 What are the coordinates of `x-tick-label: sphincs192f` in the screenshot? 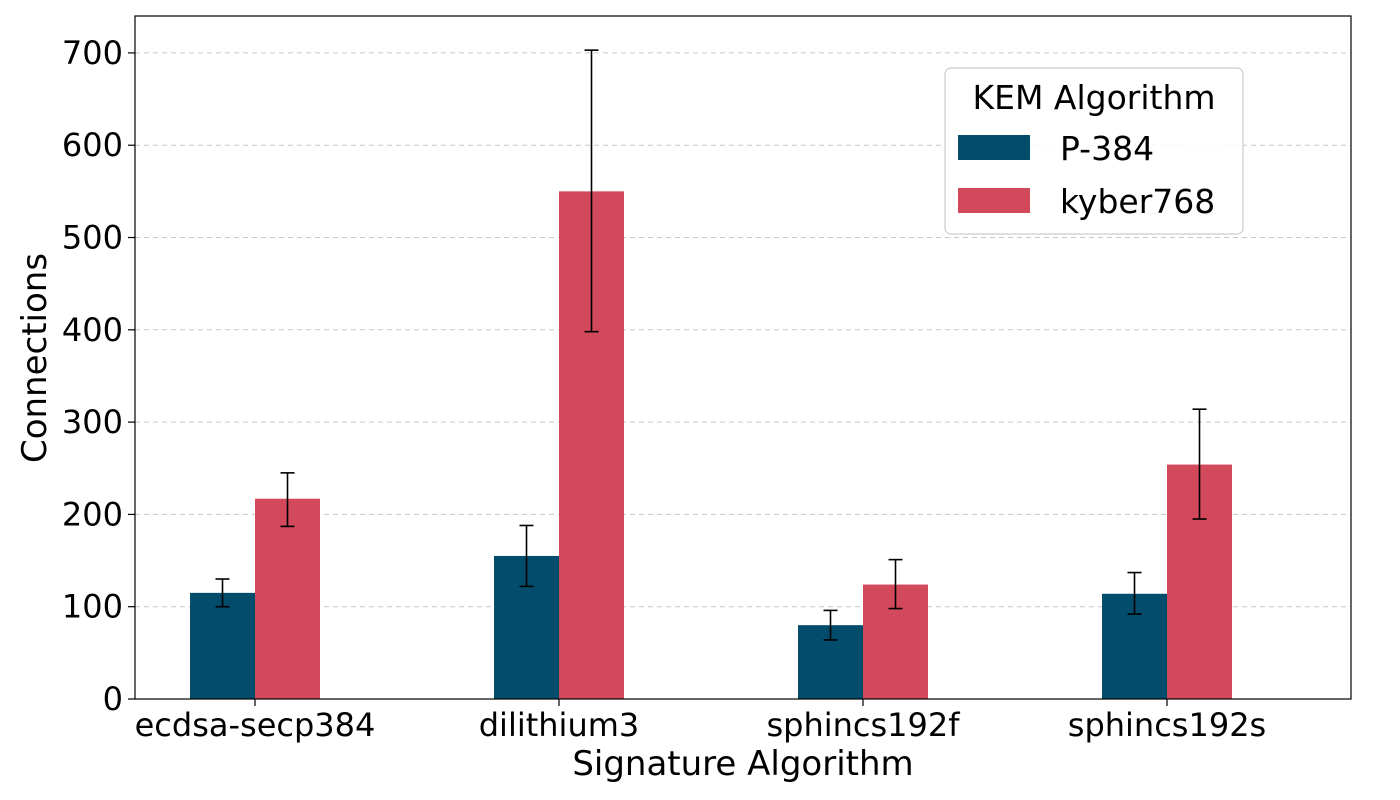 It's located at (863, 725).